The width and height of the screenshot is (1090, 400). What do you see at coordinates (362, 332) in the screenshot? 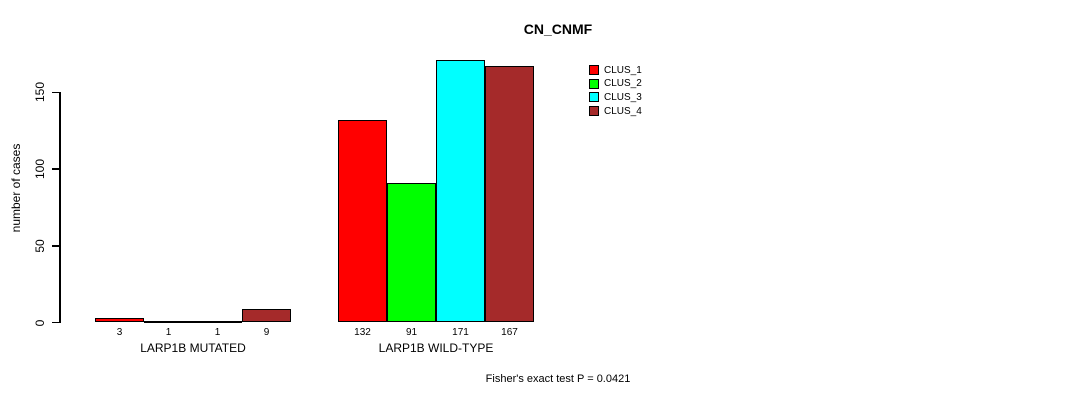
I see `bar-value-label: 132` at bounding box center [362, 332].